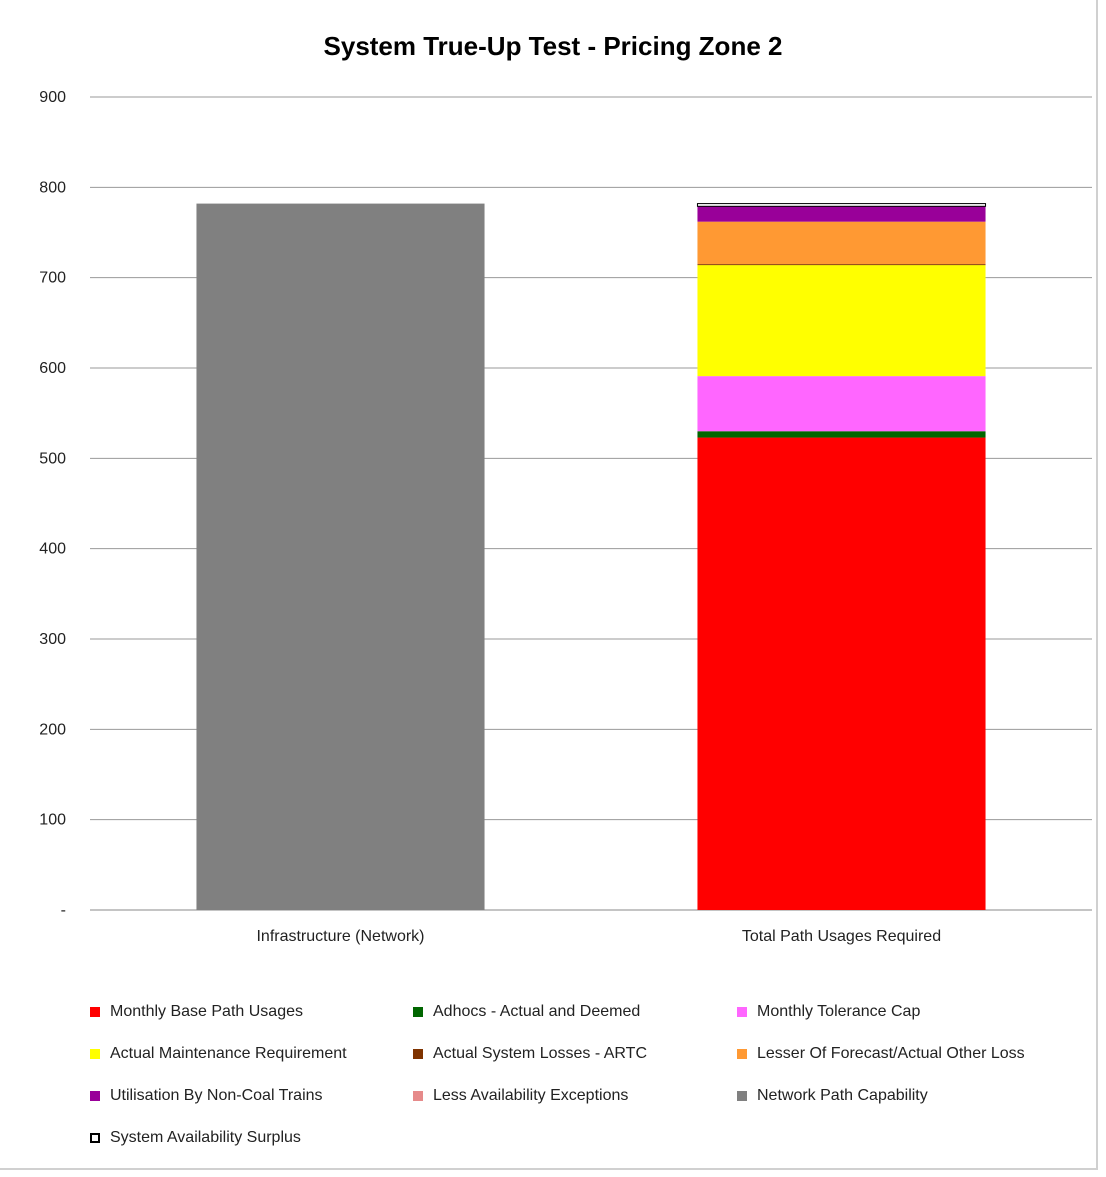  I want to click on y-tick-label: -, so click(63, 910).